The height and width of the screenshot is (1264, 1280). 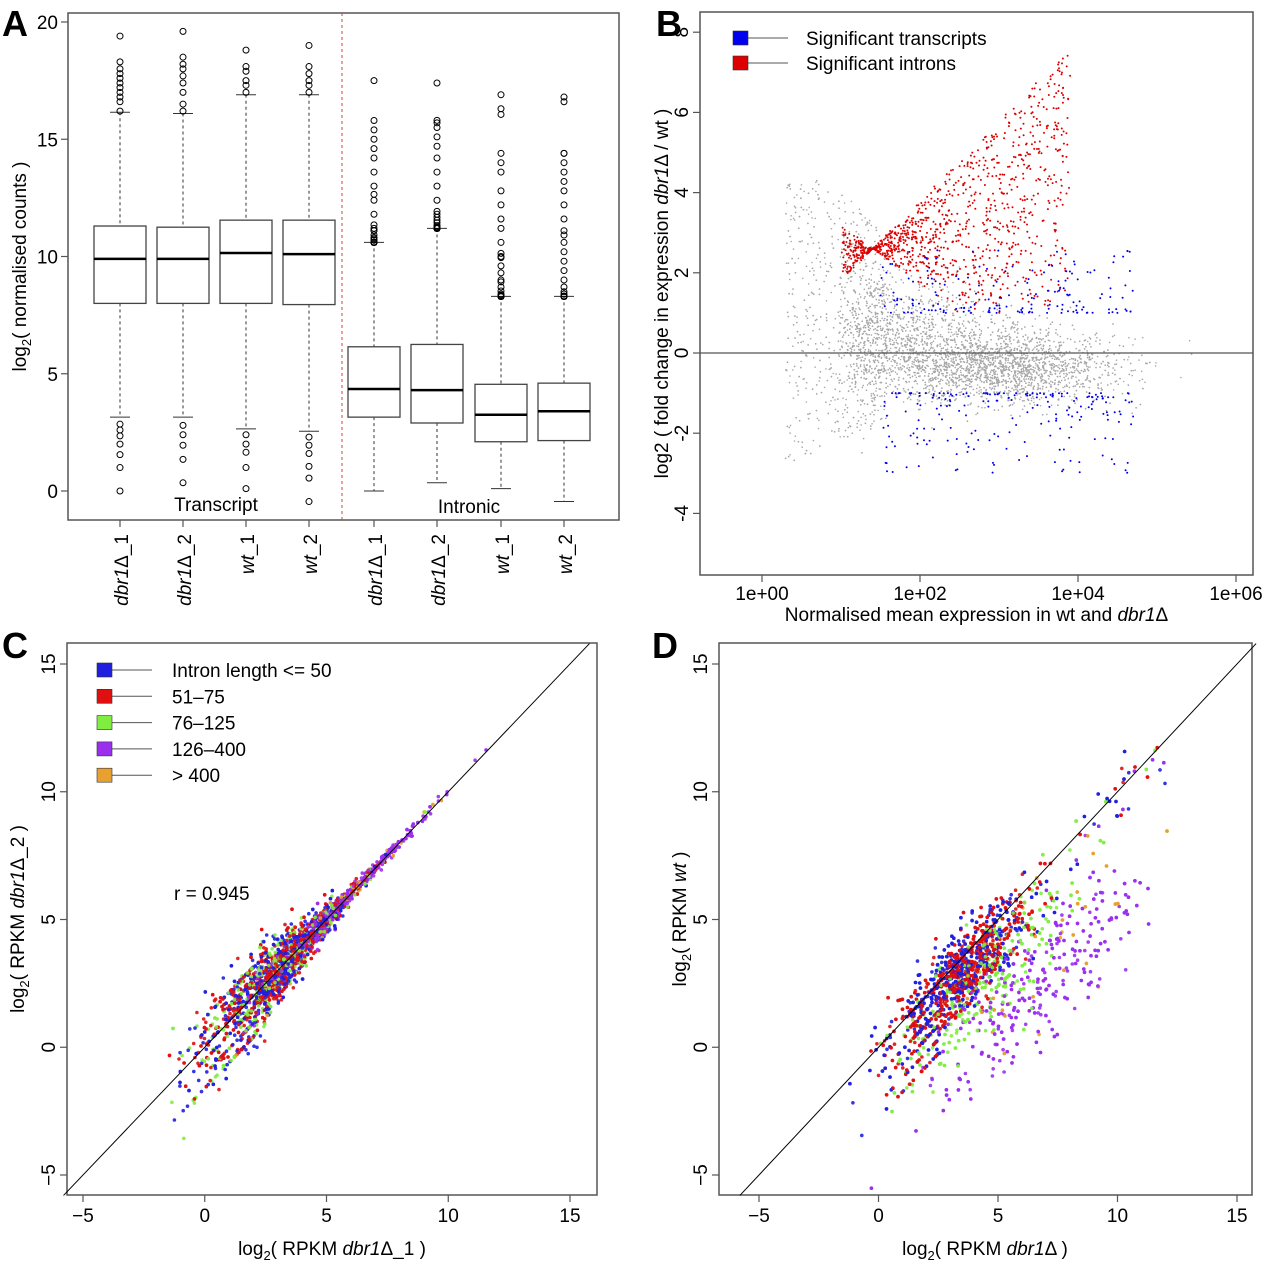 What do you see at coordinates (376, 570) in the screenshot?
I see `x-tick-label: dbr1Δ_1` at bounding box center [376, 570].